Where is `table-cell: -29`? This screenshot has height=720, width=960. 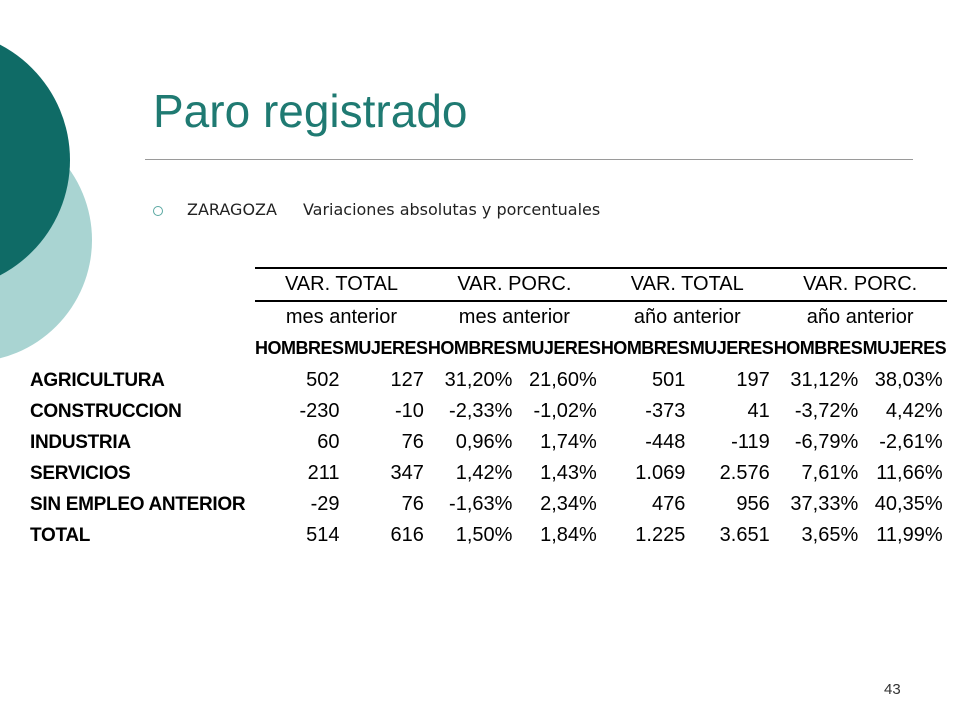
table-cell: -29 is located at coordinates (325, 504).